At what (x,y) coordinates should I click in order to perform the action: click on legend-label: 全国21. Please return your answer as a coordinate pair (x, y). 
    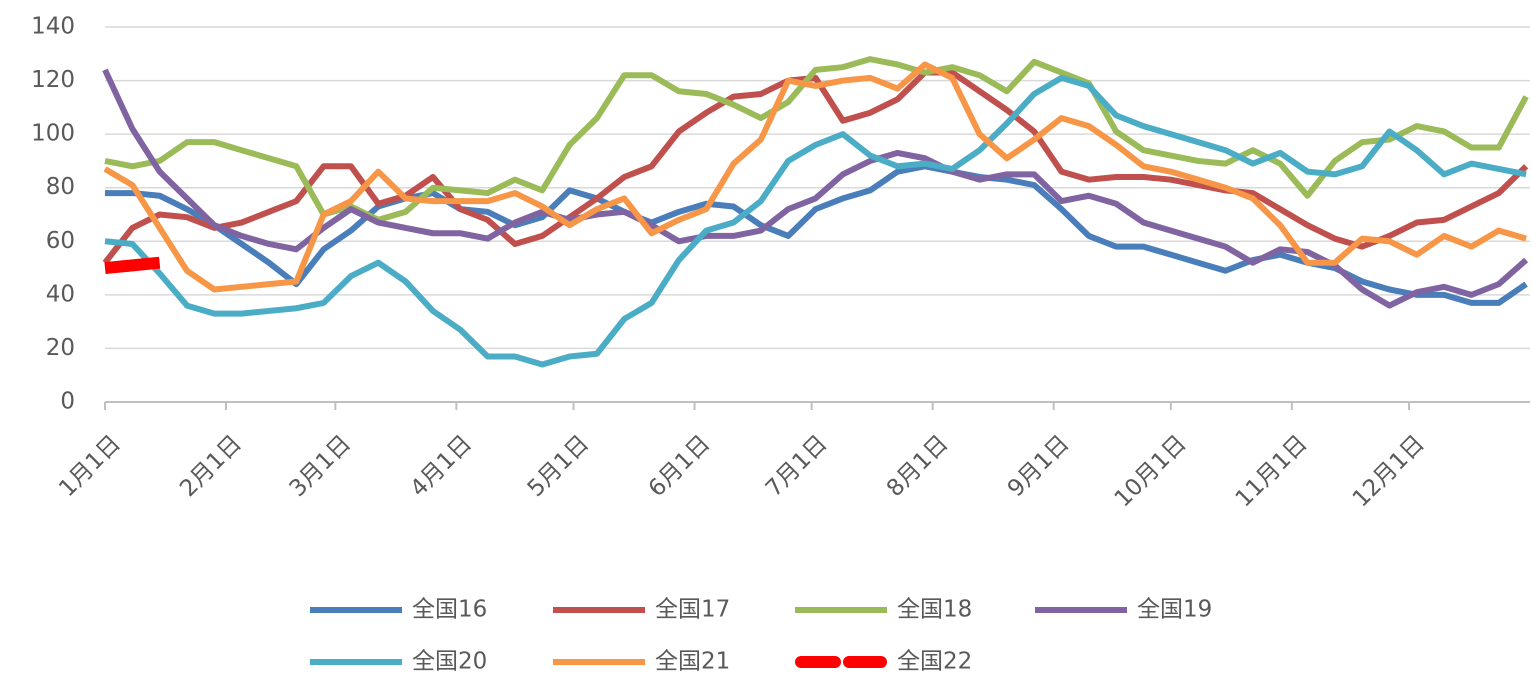
    Looking at the image, I should click on (692, 662).